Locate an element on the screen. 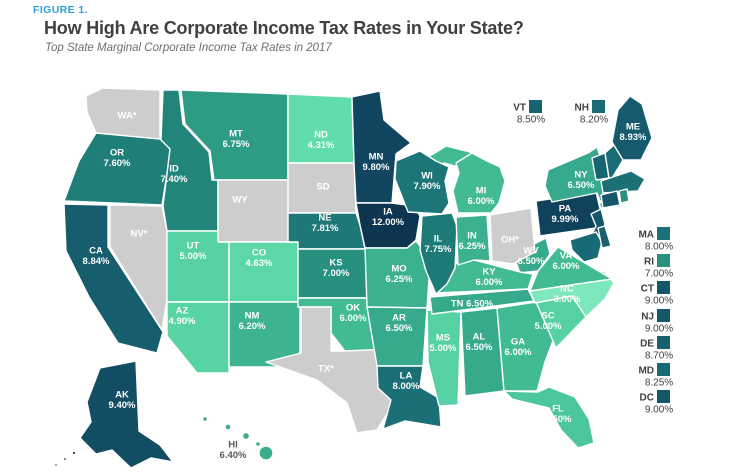  state-rate-WI: 7.90% is located at coordinates (427, 186).